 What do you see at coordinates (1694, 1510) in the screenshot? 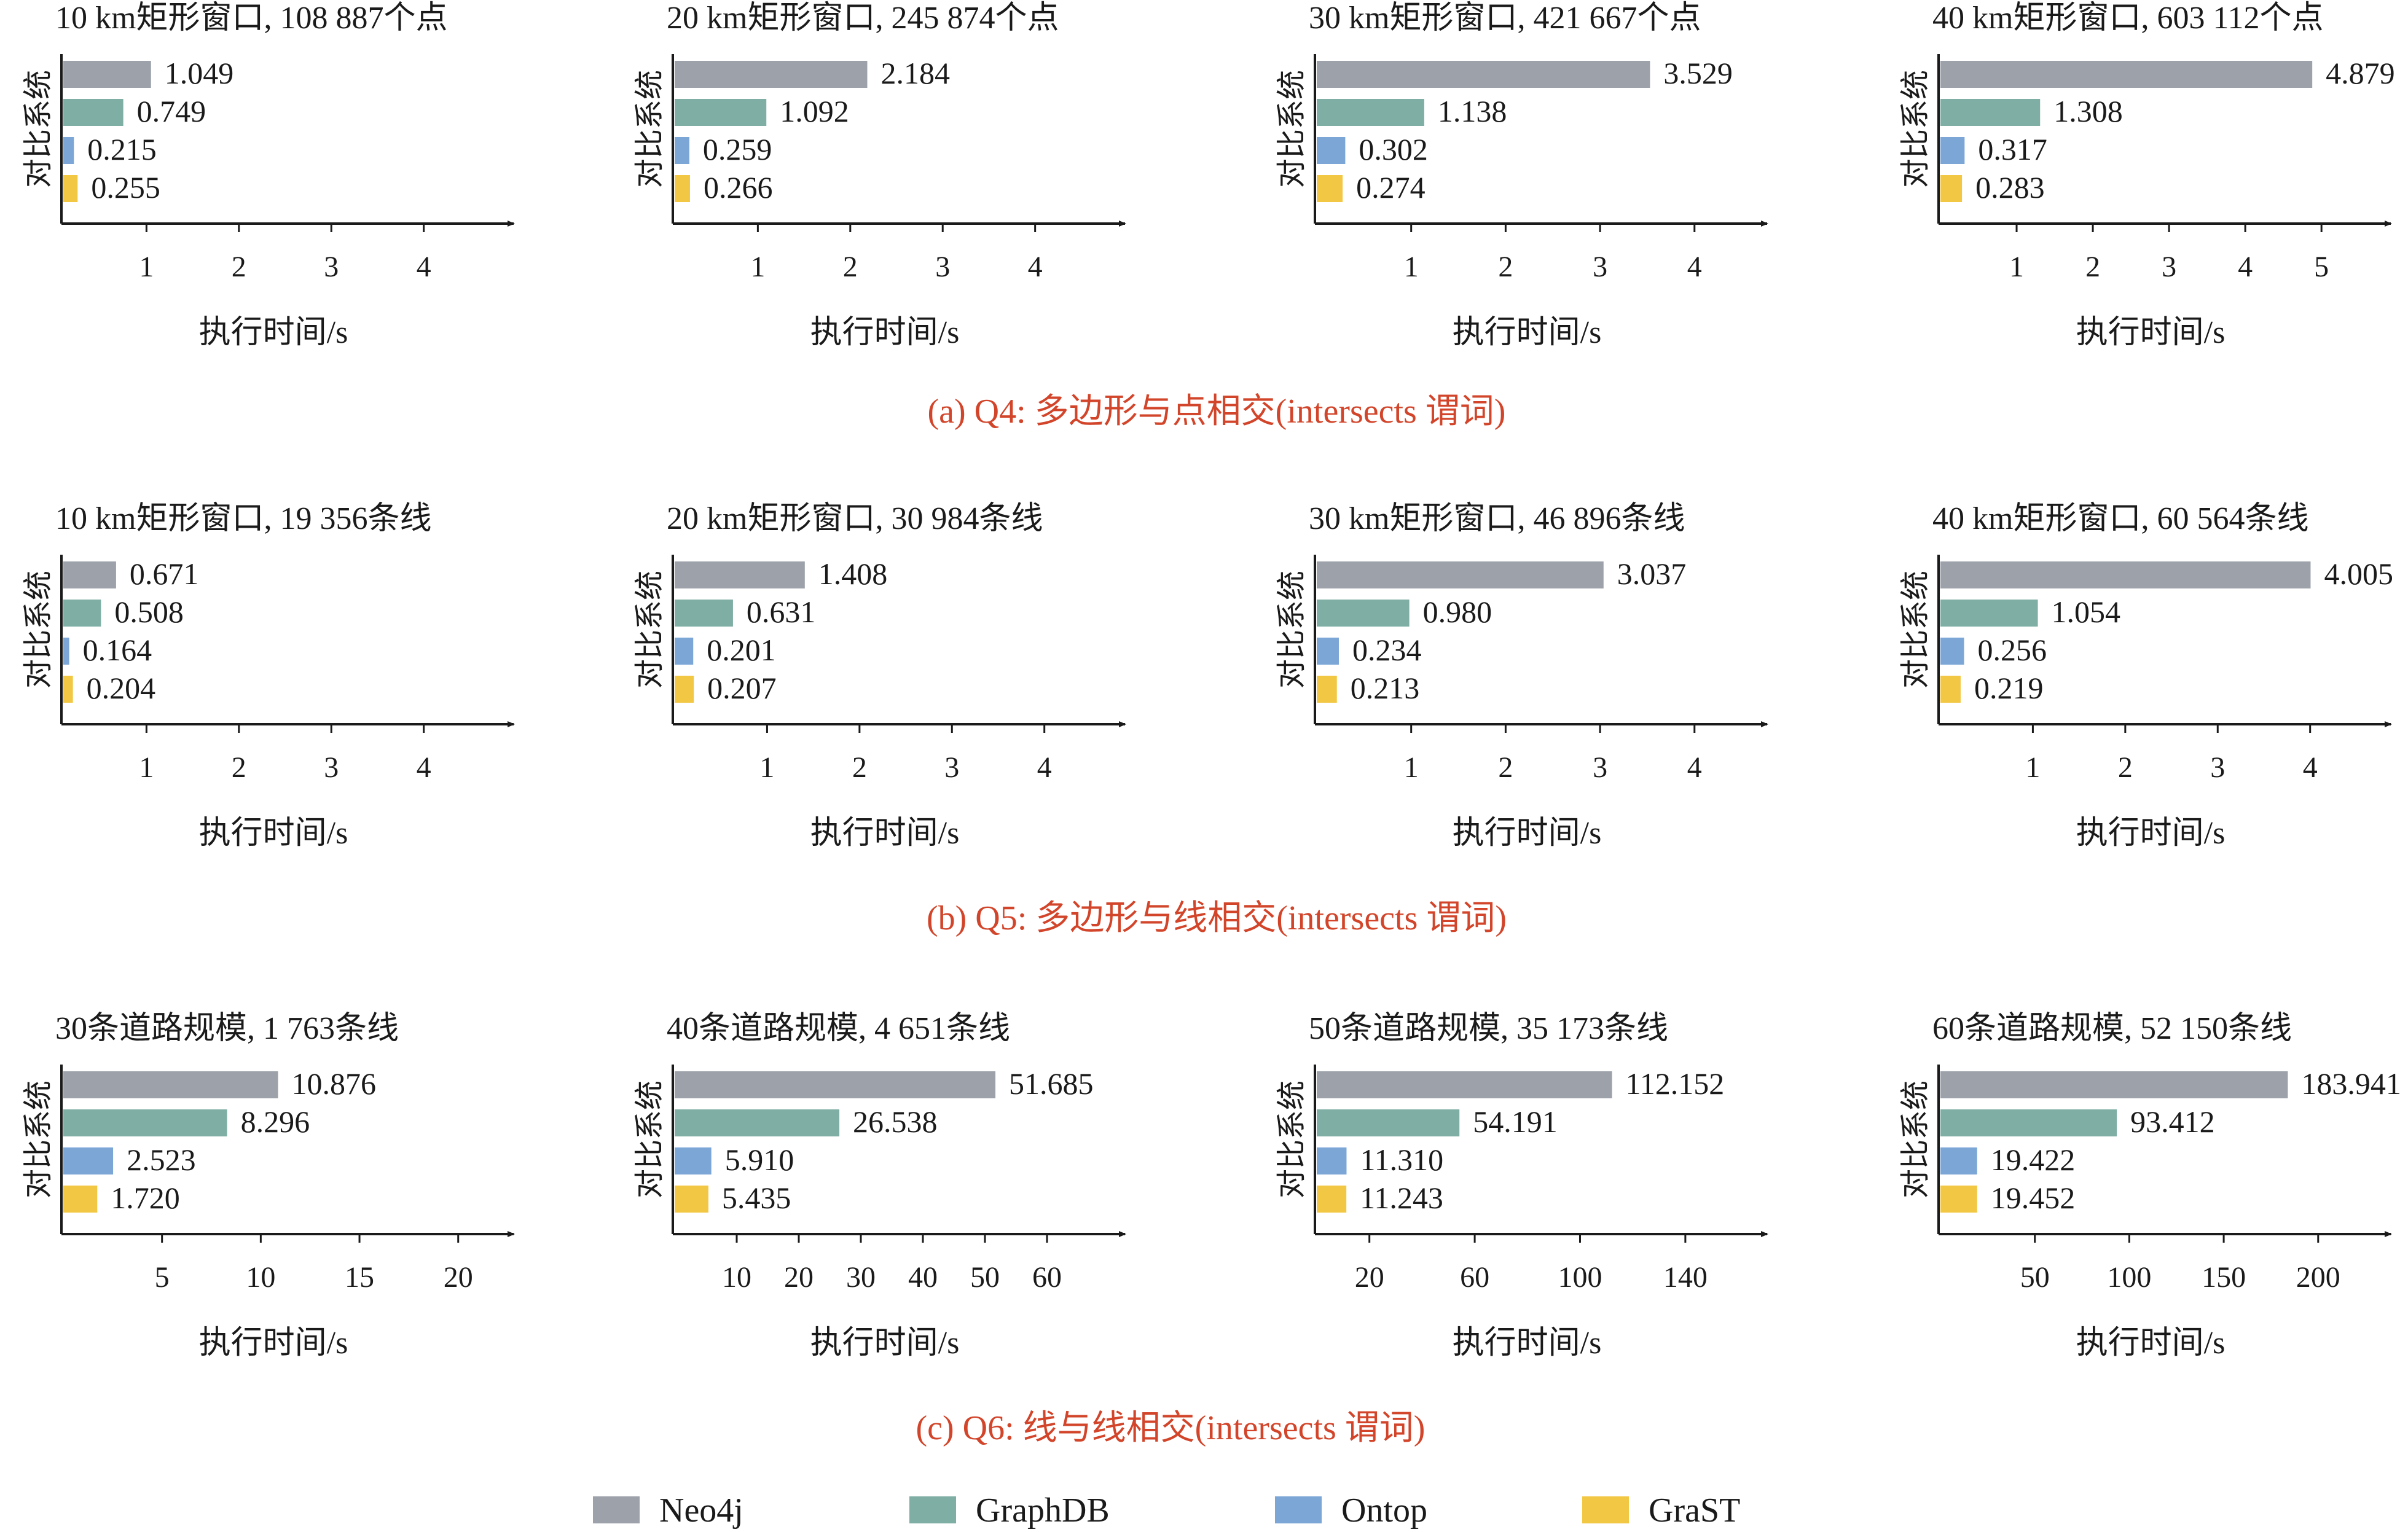
I see `legend-label: GraST` at bounding box center [1694, 1510].